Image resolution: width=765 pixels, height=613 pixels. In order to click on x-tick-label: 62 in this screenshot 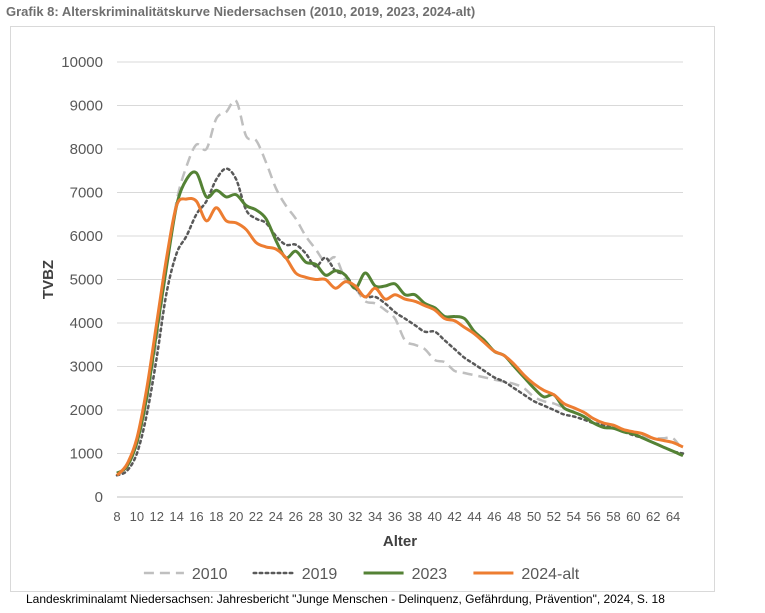, I will do `click(653, 516)`.